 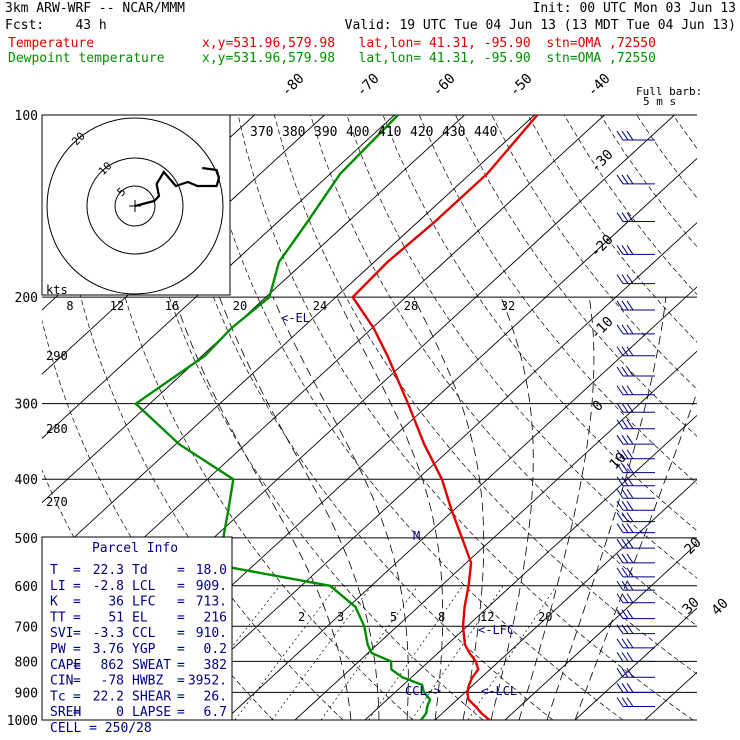 I want to click on parcel-cell: CELL = 250/28, so click(x=101, y=728).